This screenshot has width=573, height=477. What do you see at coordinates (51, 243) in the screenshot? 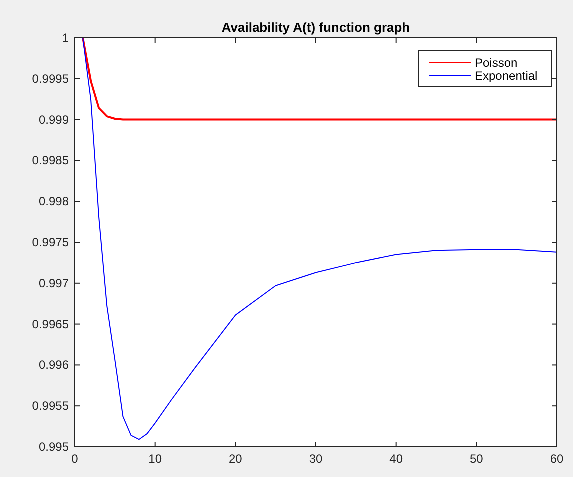
I see `y-tick-label: 0.9975` at bounding box center [51, 243].